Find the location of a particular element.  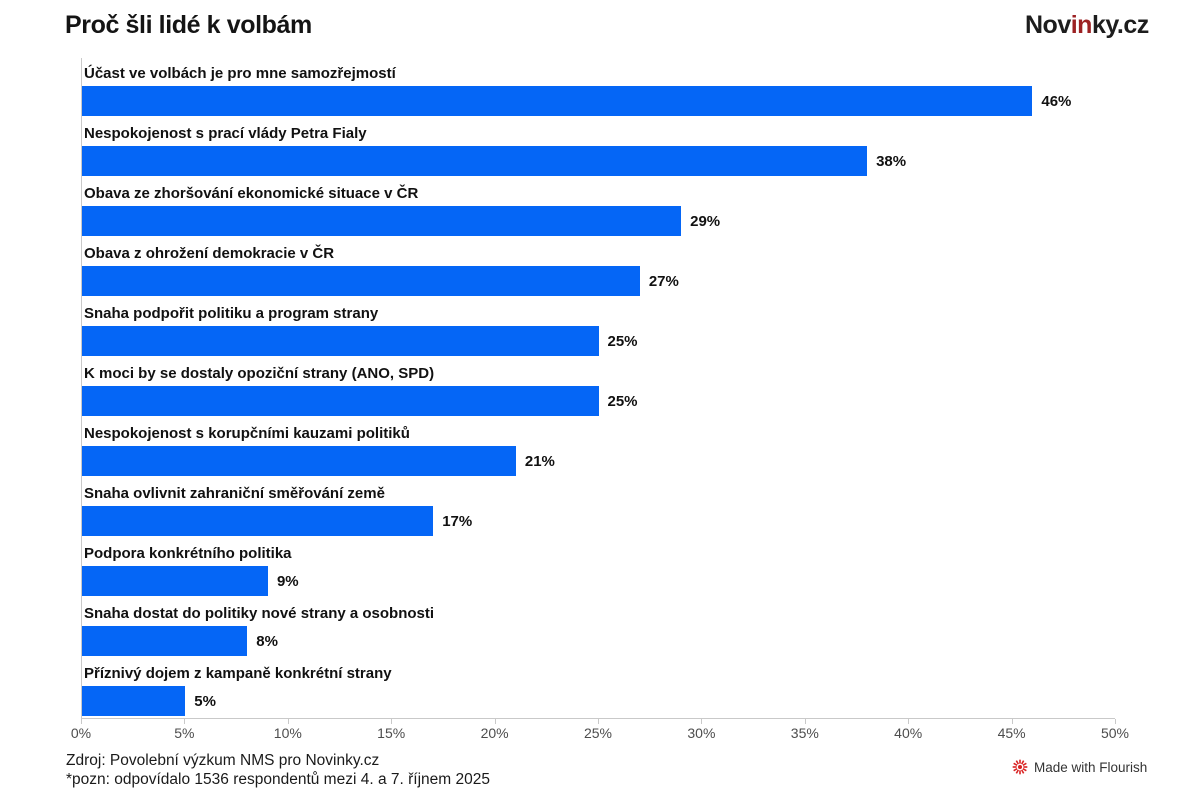

x-axis-tick-label: 10% is located at coordinates (287, 733).